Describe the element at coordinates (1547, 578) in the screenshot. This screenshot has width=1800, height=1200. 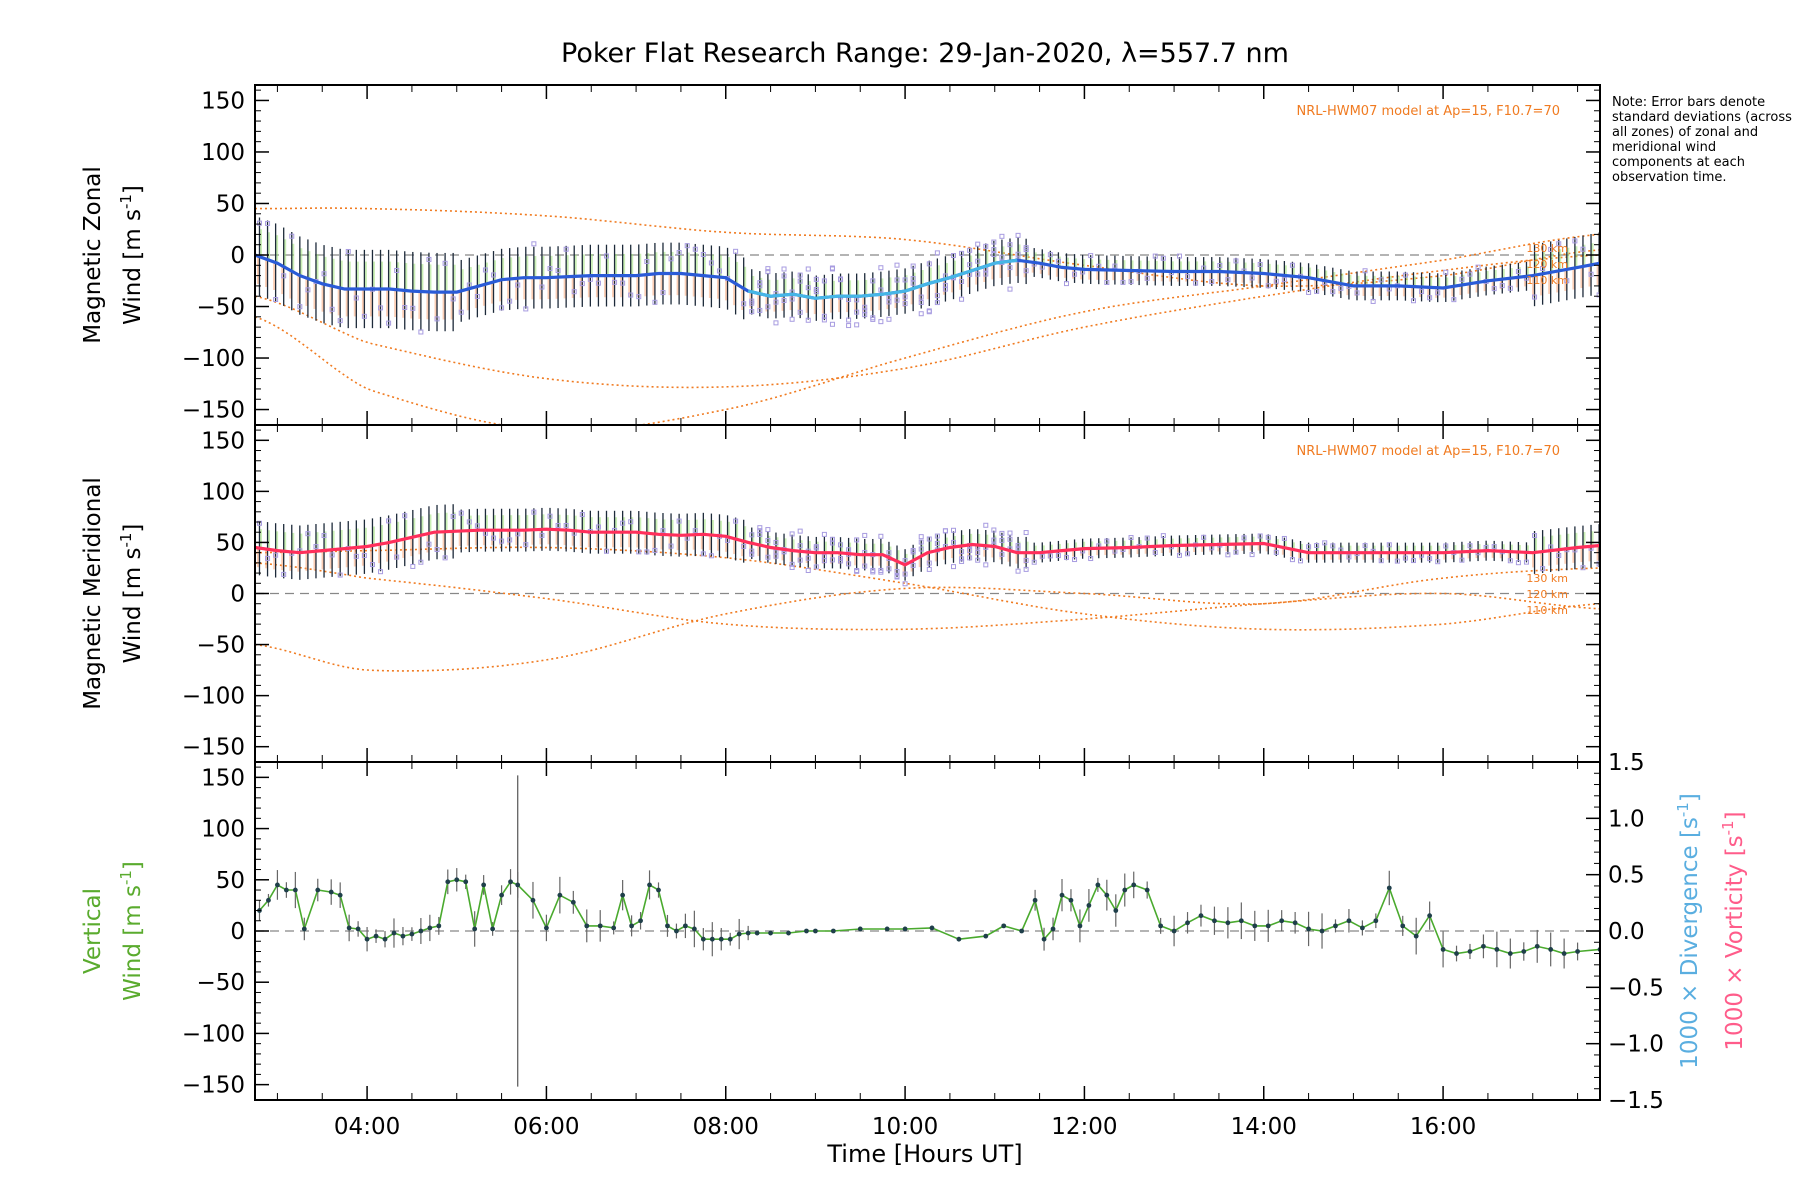
I see `altitude-label: 130 km` at that location.